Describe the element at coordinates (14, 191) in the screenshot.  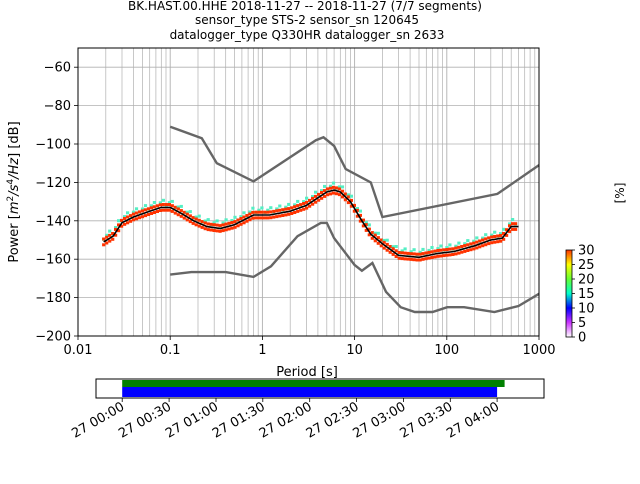
I see `y-axis-label: Power [m2/s4/Hz] [dB]` at that location.